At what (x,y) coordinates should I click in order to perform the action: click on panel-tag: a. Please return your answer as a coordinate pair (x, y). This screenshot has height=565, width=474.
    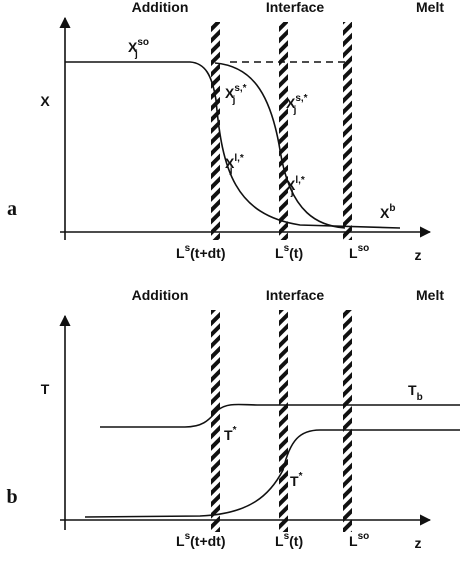
    Looking at the image, I should click on (12, 209).